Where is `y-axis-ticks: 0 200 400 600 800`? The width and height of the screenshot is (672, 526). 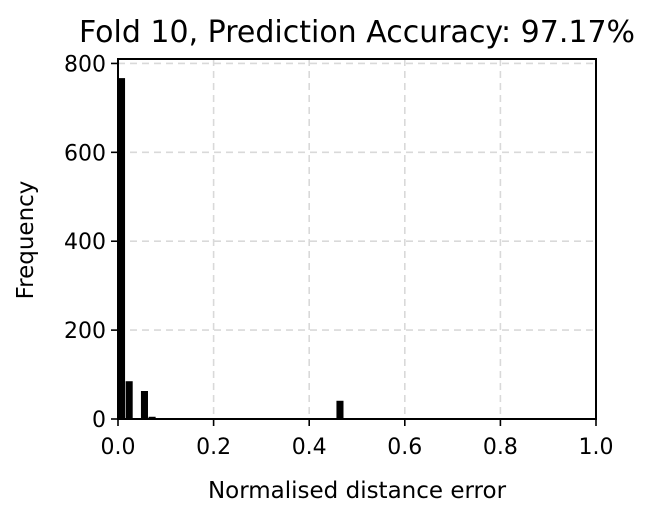
y-axis-ticks: 0 200 400 600 800 is located at coordinates (91, 242).